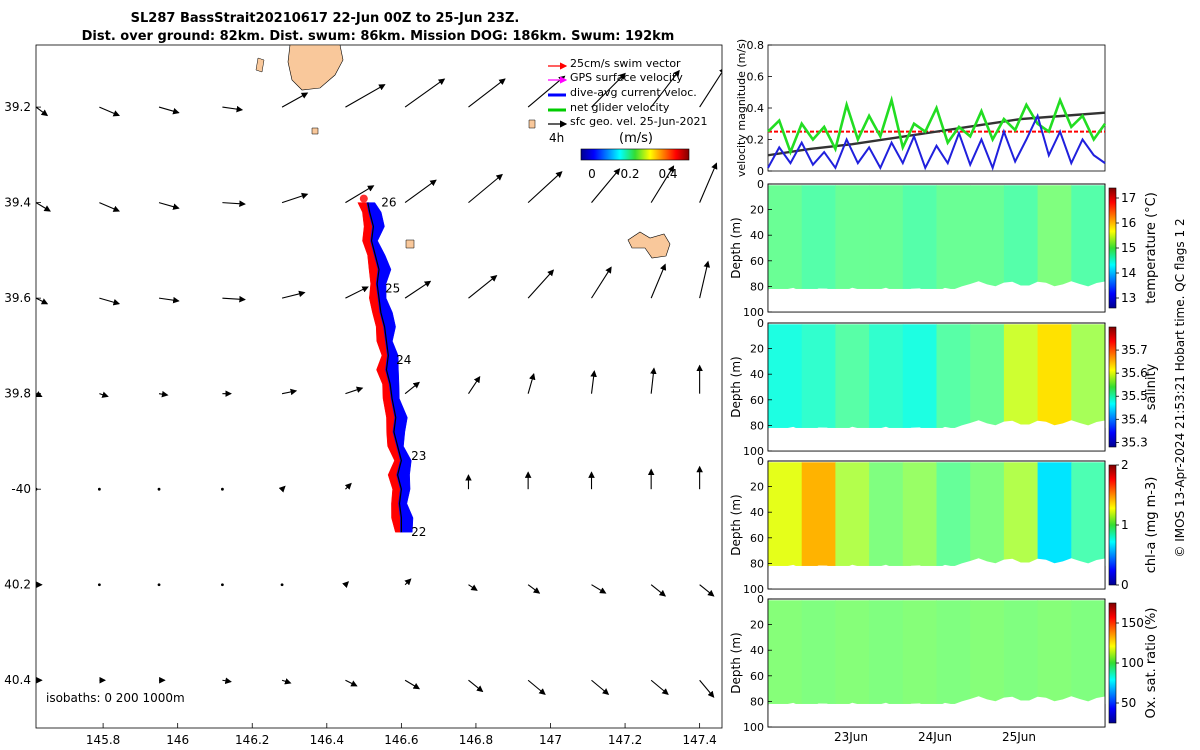 The width and height of the screenshot is (1200, 750). I want to click on legend-net-glider: net glider velocity, so click(620, 107).